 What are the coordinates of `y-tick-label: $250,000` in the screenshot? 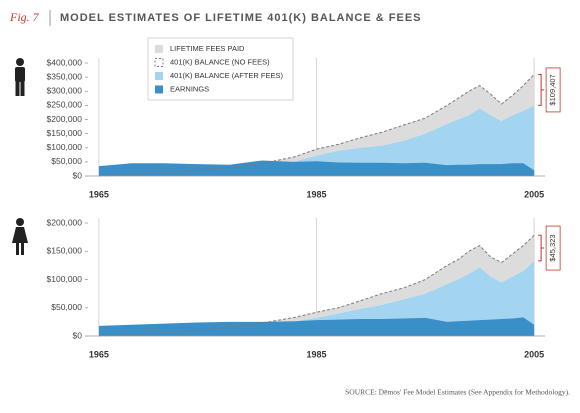 It's located at (65, 105).